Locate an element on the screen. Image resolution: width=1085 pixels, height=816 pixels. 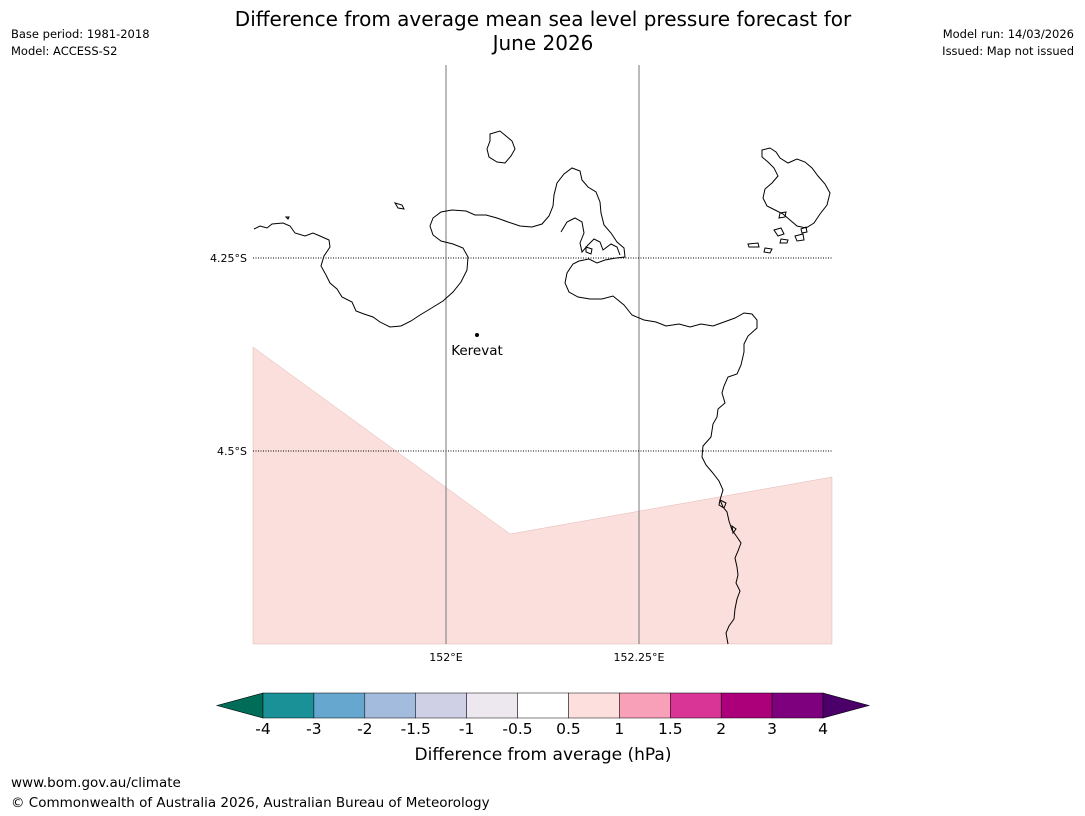
base-period: Base period: 1981-2018 is located at coordinates (80, 34).